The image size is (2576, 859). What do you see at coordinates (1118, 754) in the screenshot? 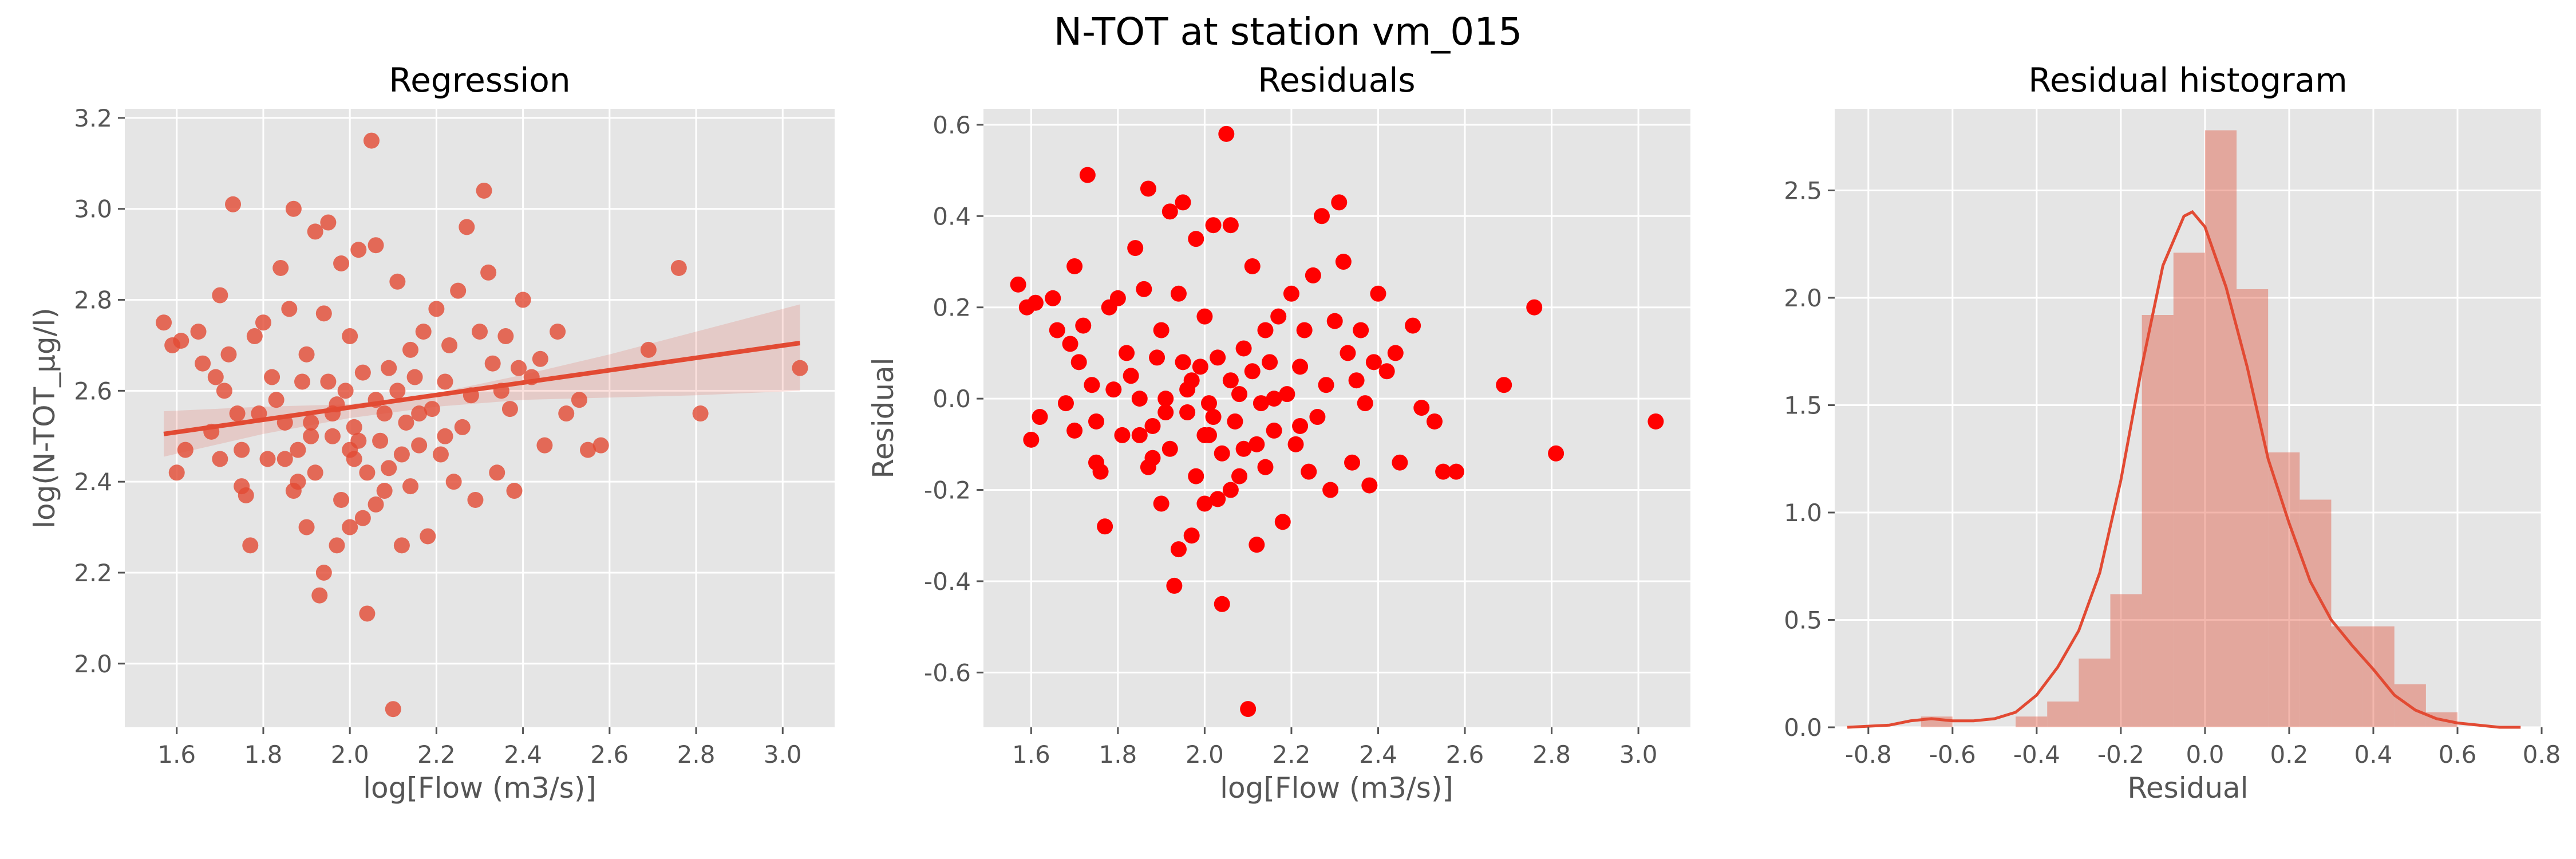
I see `residuals-xtick-label: 1.8` at bounding box center [1118, 754].